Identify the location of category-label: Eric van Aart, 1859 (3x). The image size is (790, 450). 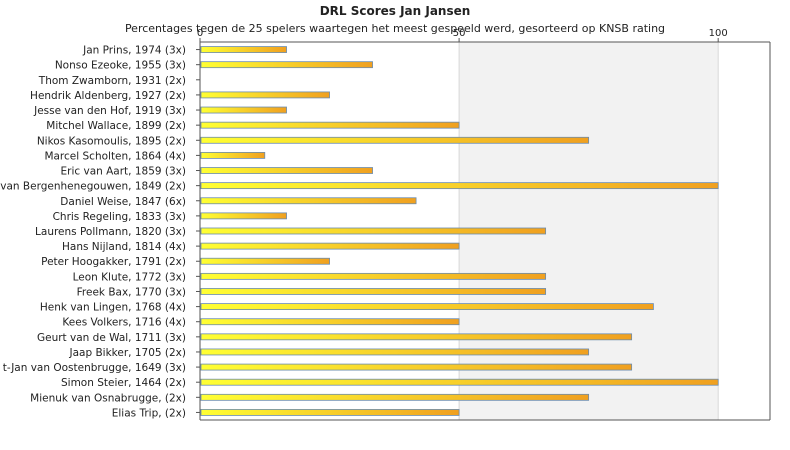
(124, 172).